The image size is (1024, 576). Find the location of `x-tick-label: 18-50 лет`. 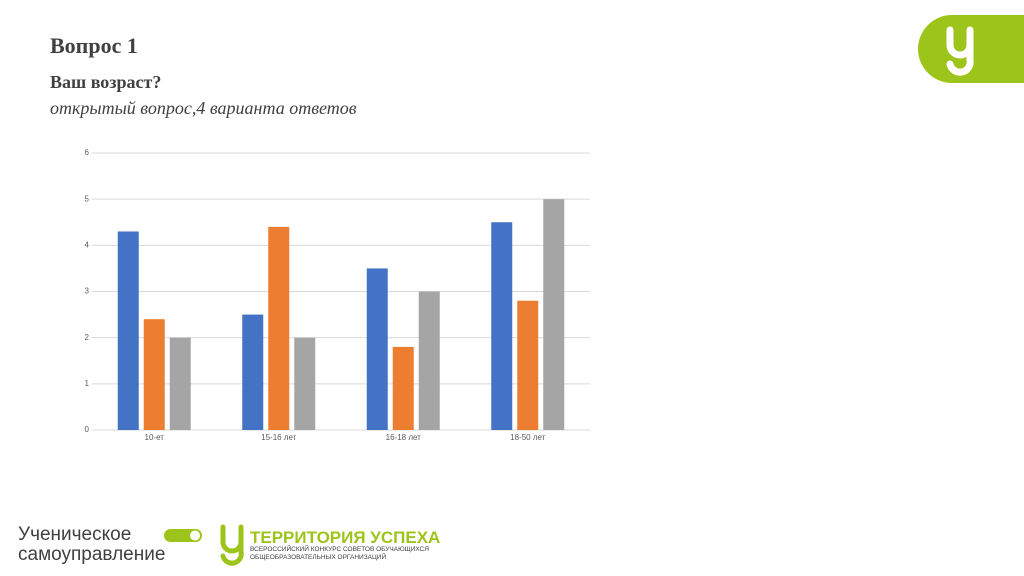

x-tick-label: 18-50 лет is located at coordinates (528, 437).